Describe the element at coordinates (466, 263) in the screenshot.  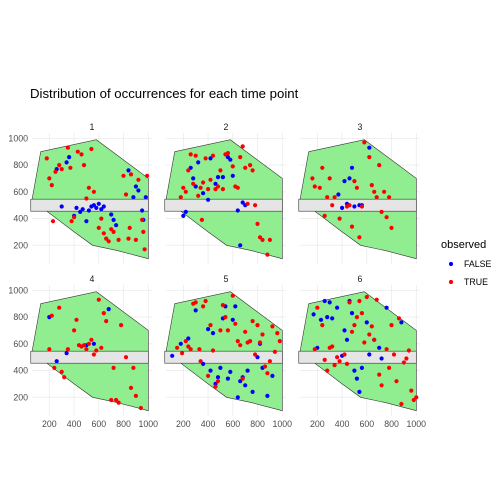
I see `legend: observed FALSE TRUE` at that location.